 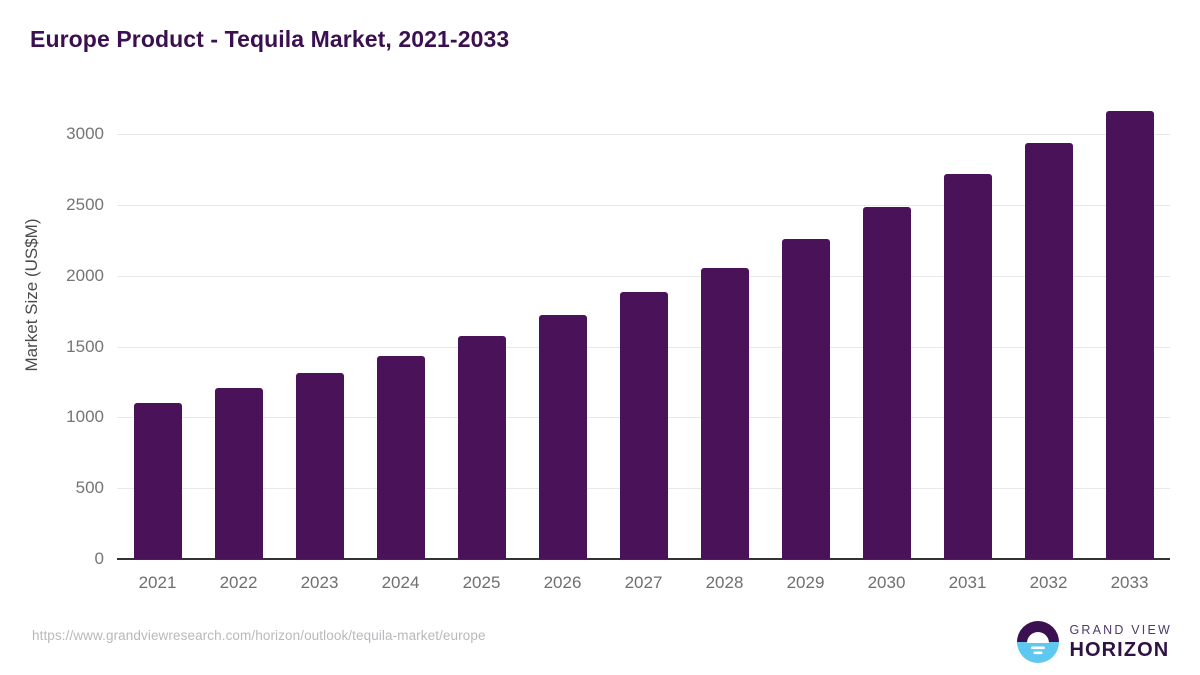 What do you see at coordinates (89, 488) in the screenshot?
I see `y-axis-tick-label: 500` at bounding box center [89, 488].